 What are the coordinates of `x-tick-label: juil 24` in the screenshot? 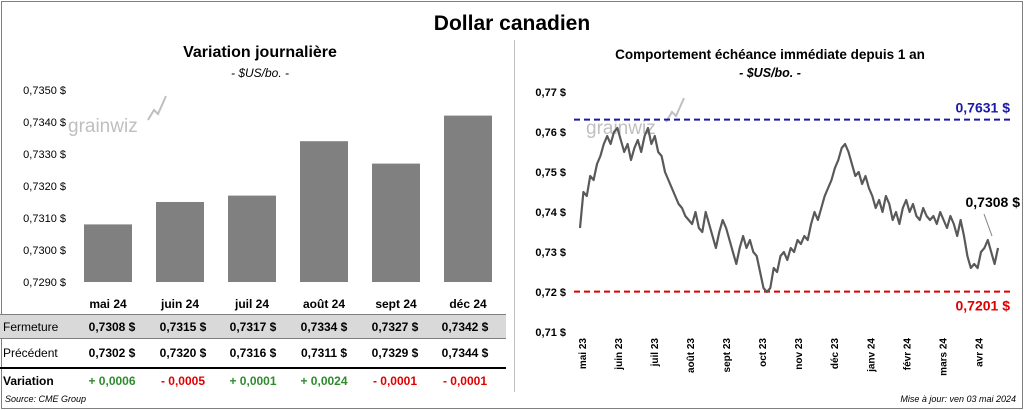 It's located at (251, 304).